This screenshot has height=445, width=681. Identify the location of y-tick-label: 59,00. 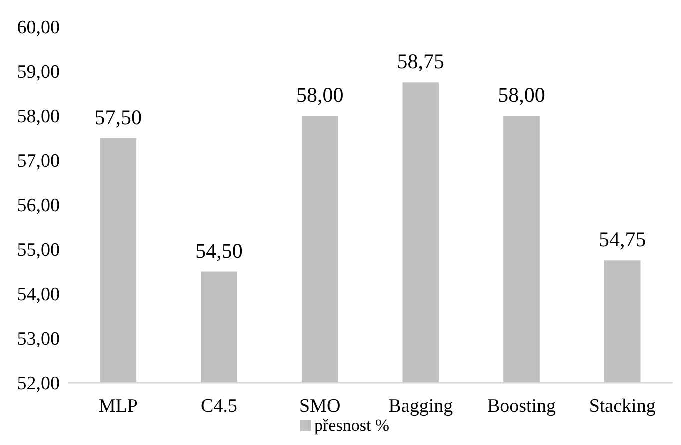
(38, 73).